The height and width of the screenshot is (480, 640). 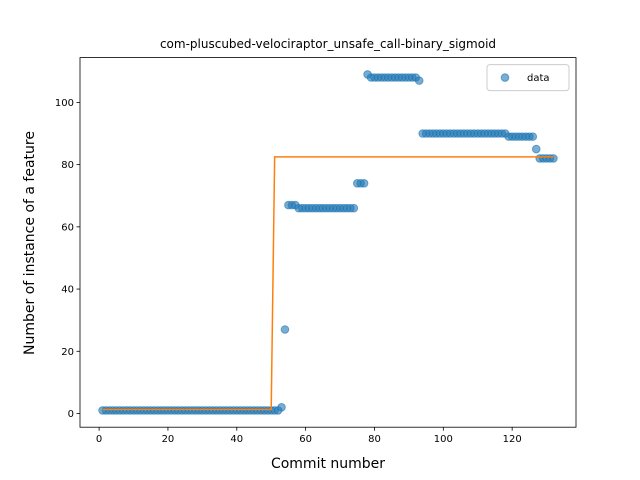 I want to click on x-tick-label: 80, so click(x=374, y=439).